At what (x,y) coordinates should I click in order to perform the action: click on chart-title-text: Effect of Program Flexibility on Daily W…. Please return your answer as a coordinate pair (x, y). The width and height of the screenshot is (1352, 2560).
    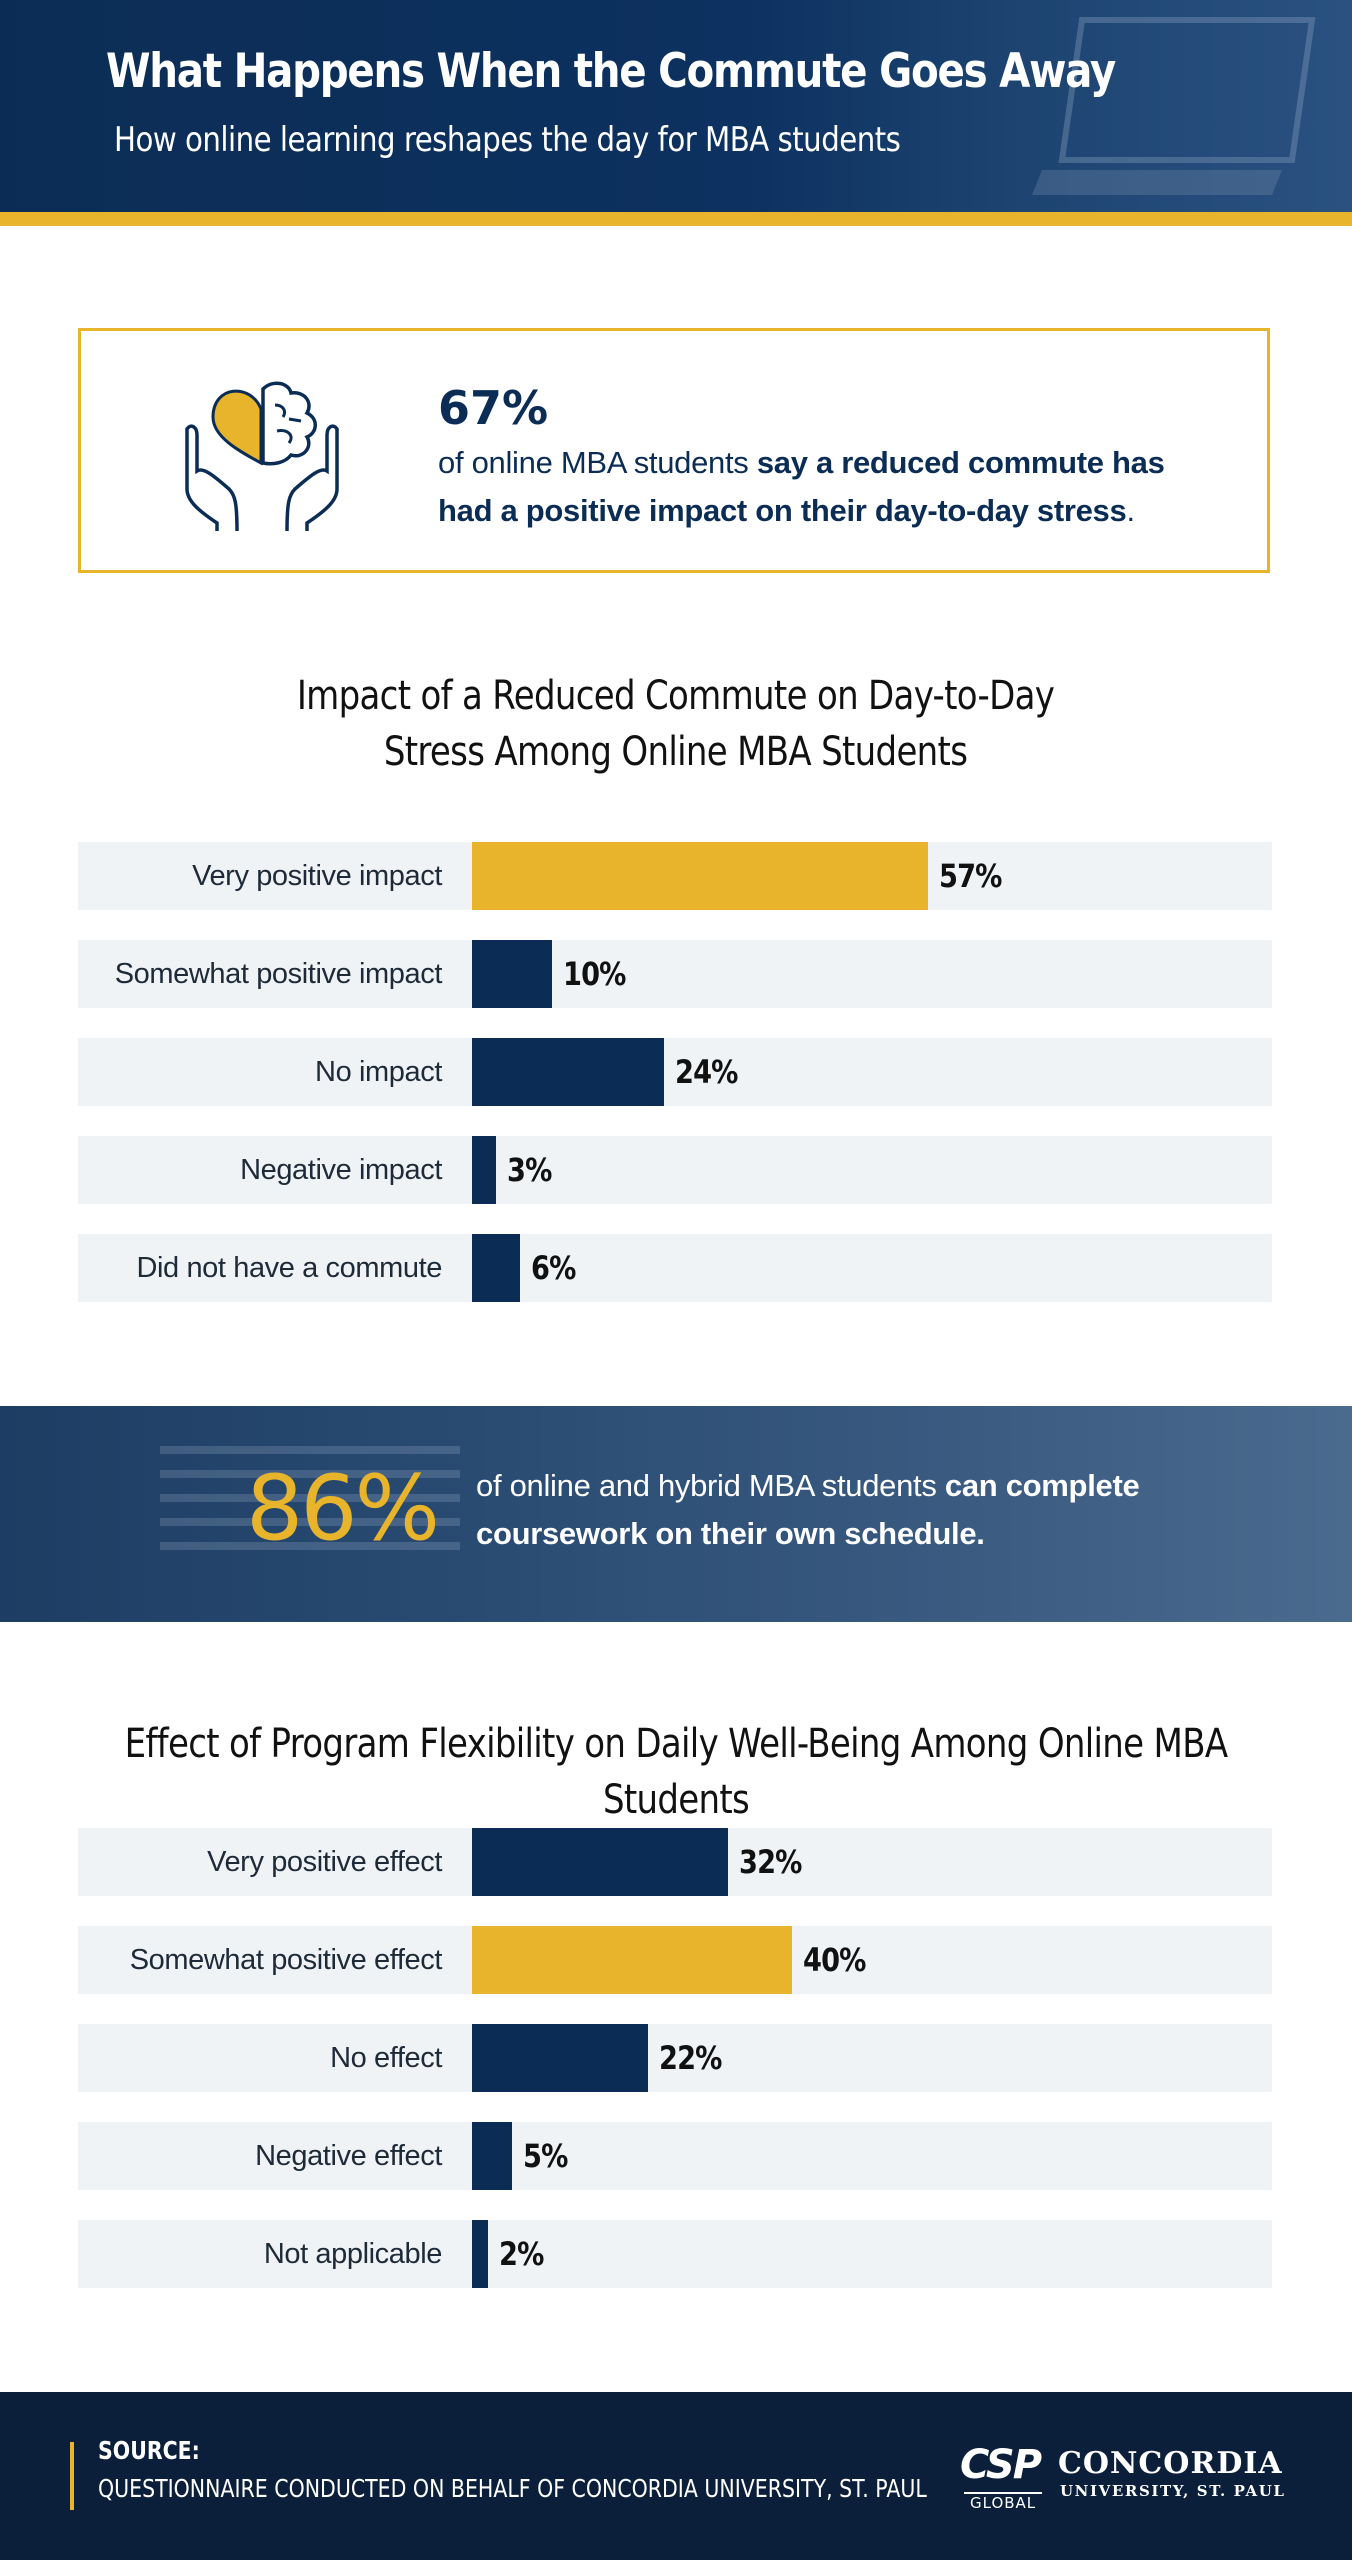
    Looking at the image, I should click on (676, 1772).